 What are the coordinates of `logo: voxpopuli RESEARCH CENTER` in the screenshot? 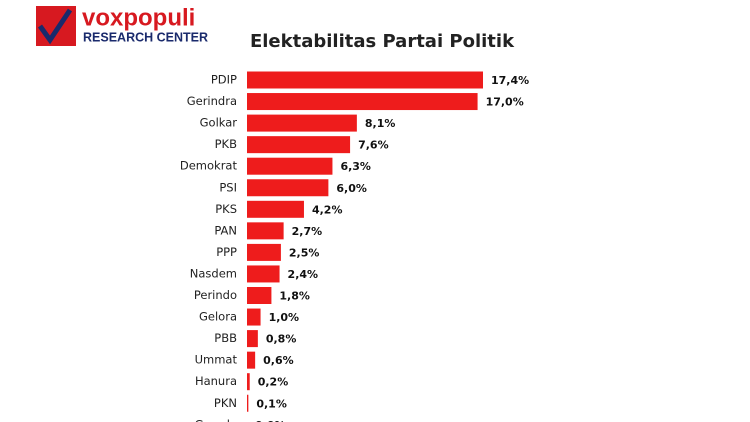 It's located at (122, 25).